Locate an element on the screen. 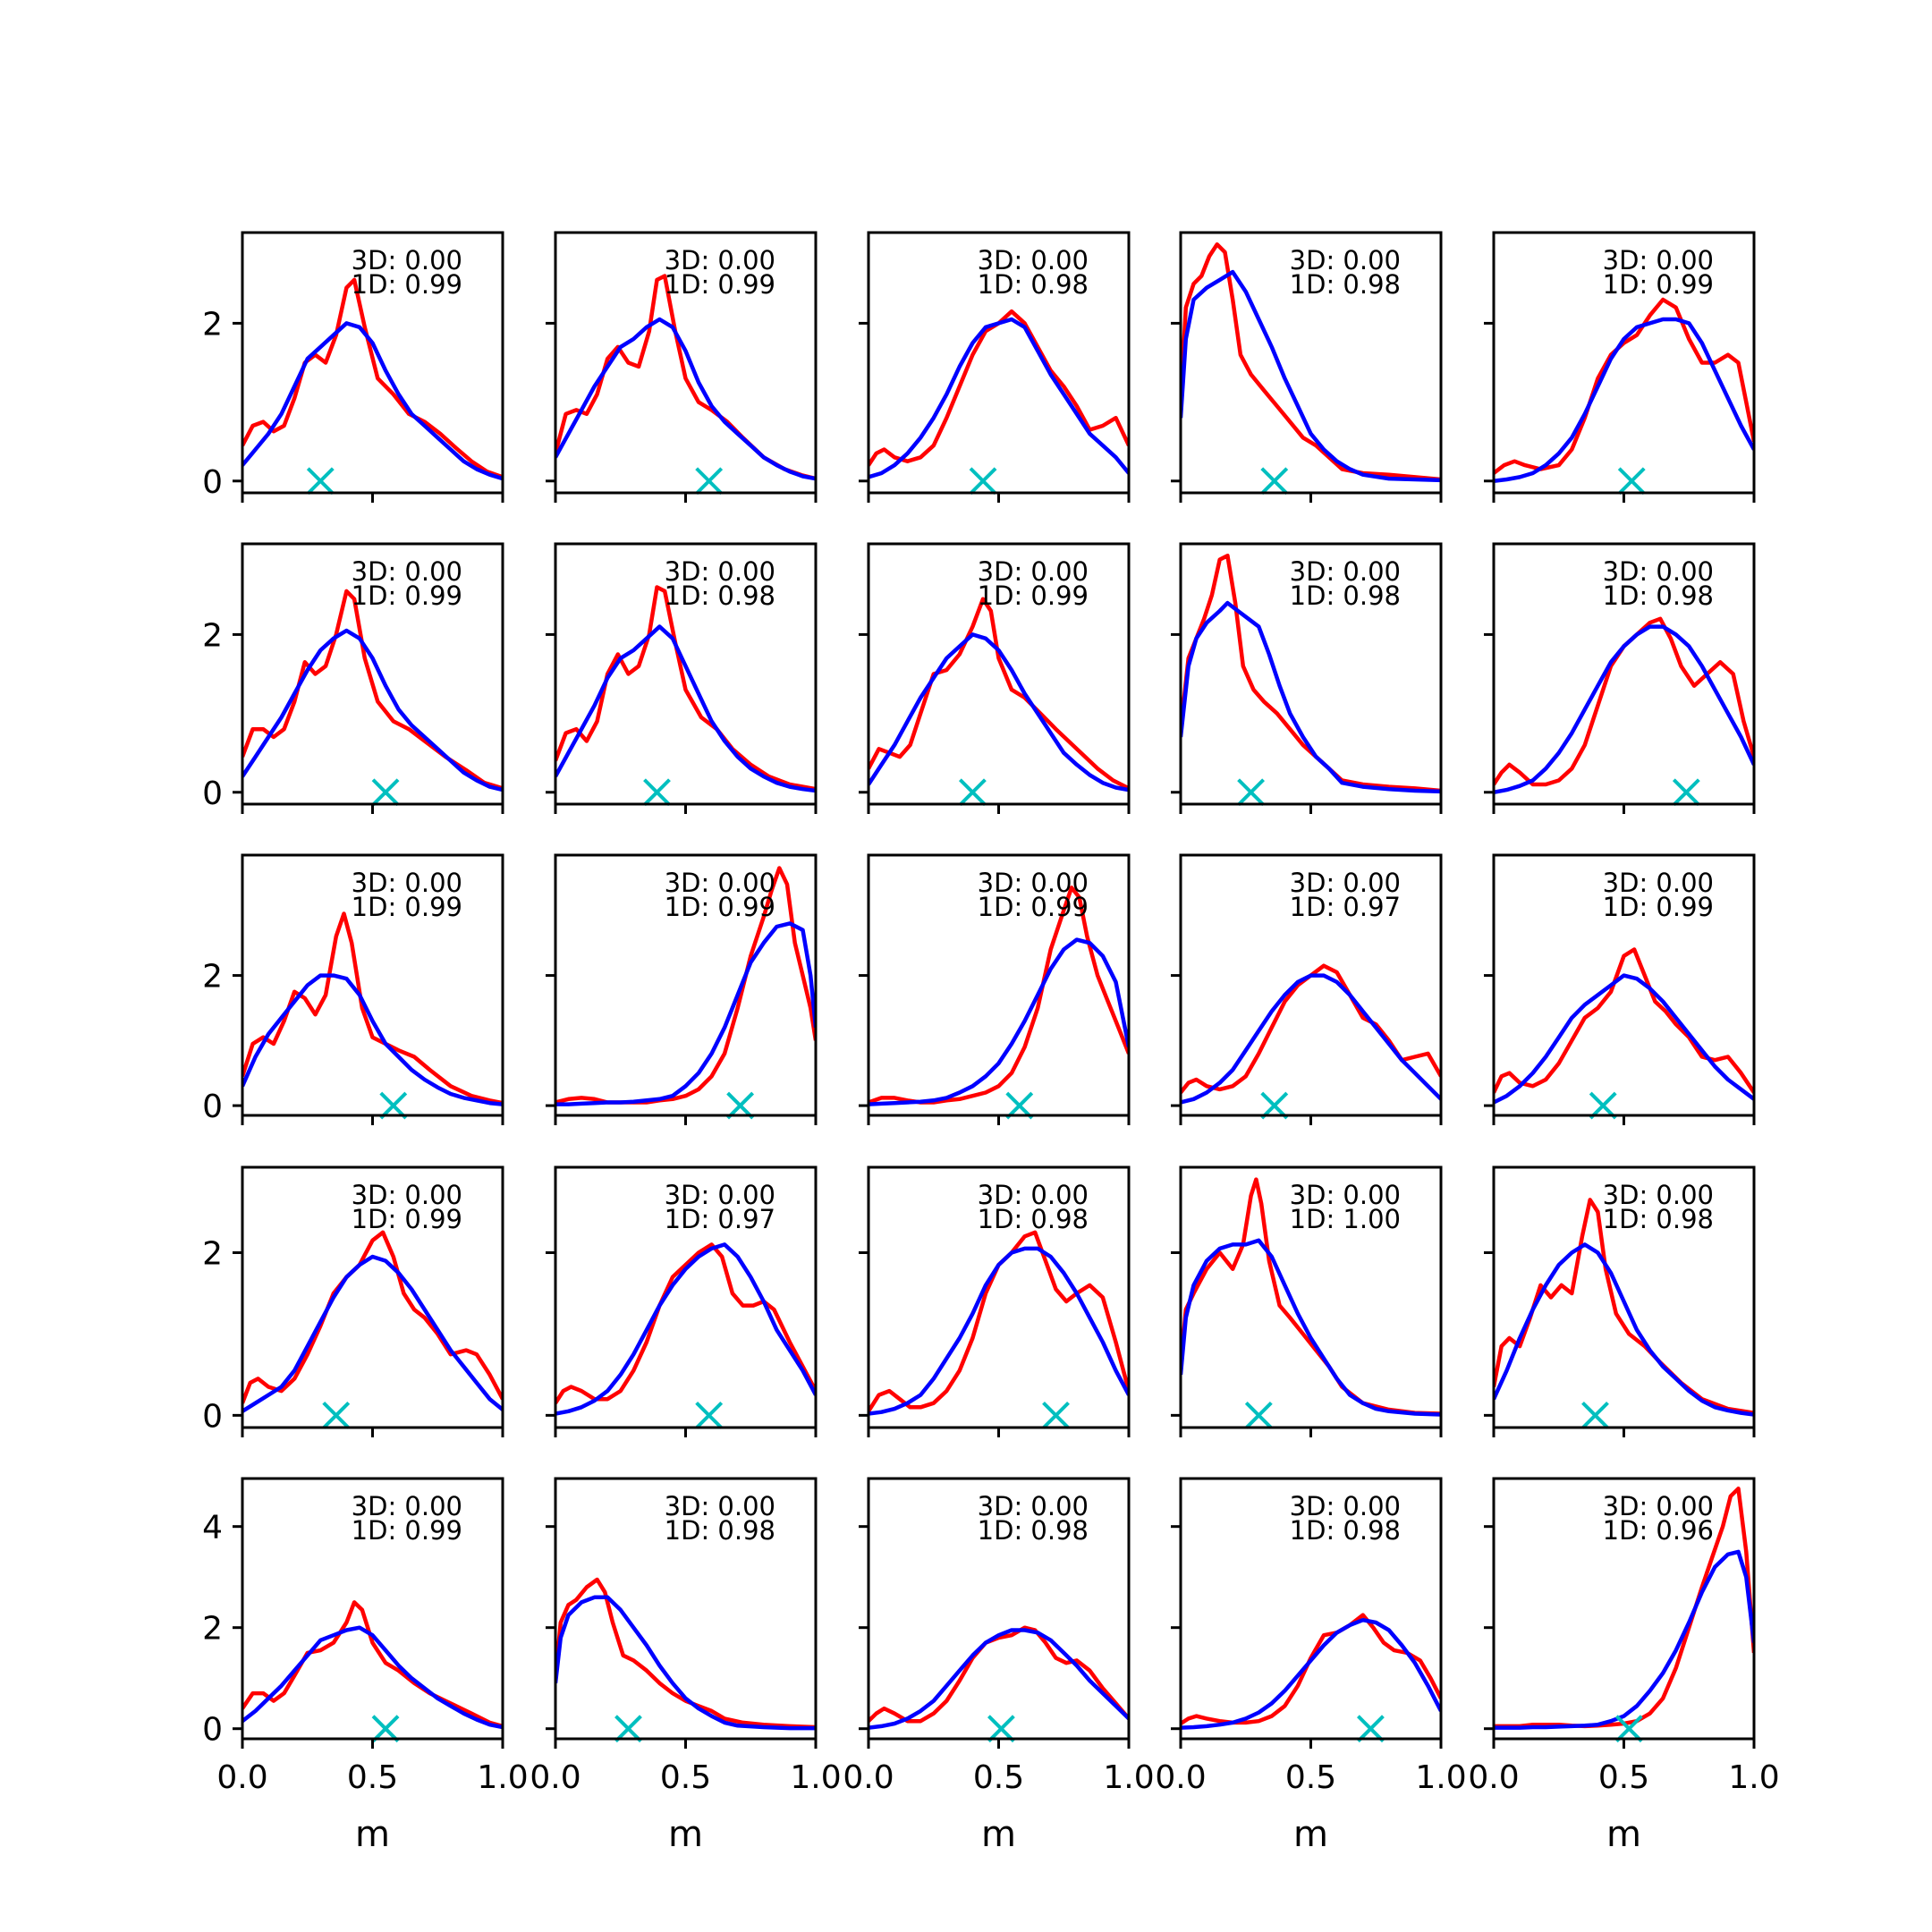 The image size is (1932, 1932). y-tick-label: 0 is located at coordinates (212, 1107).